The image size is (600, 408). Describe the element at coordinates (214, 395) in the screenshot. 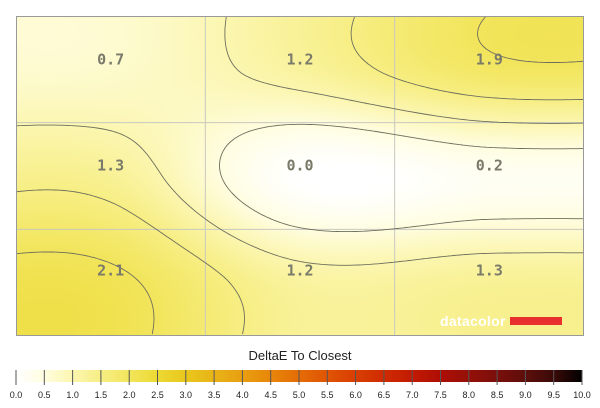

I see `legend-tick-label: 3.5` at that location.